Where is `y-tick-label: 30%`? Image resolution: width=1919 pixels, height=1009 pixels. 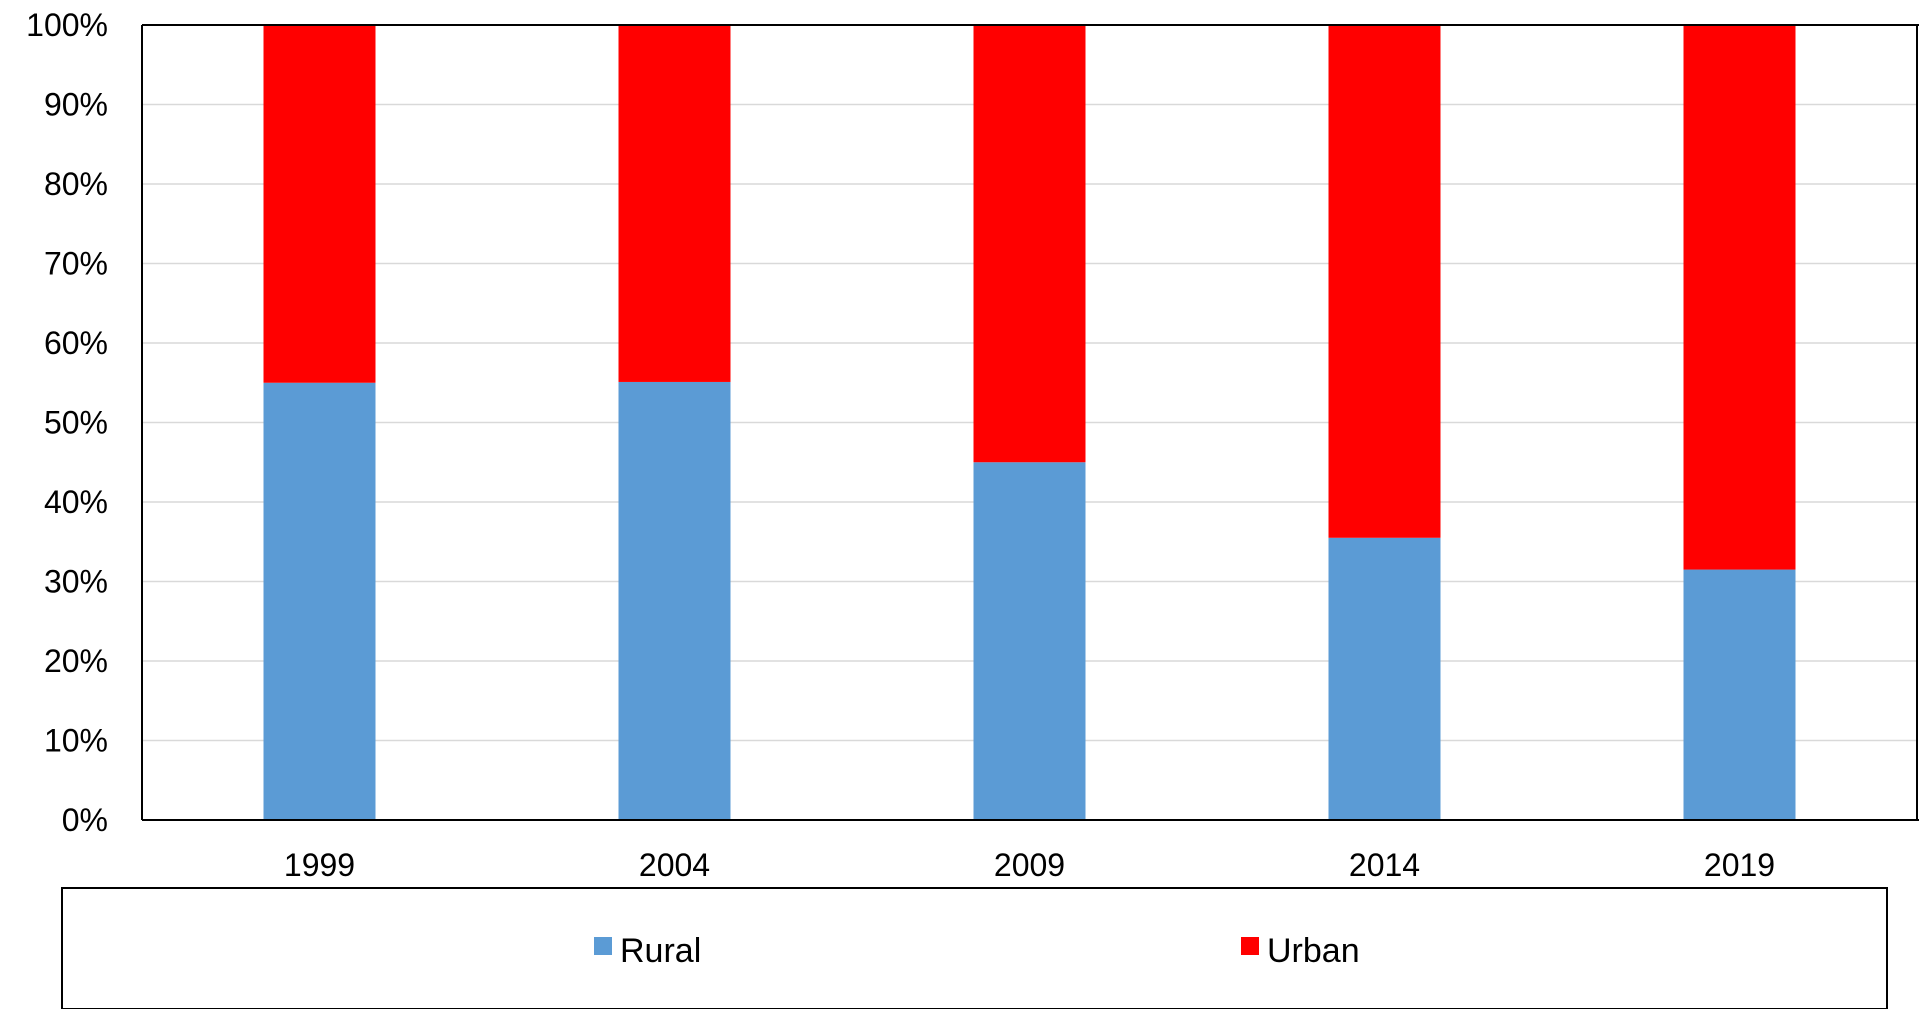
y-tick-label: 30% is located at coordinates (76, 582).